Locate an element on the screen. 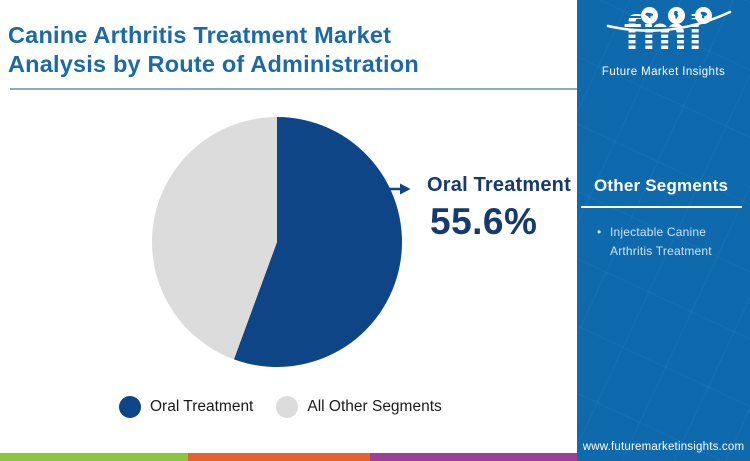 The height and width of the screenshot is (461, 750). globe-europe-icon is located at coordinates (676, 15).